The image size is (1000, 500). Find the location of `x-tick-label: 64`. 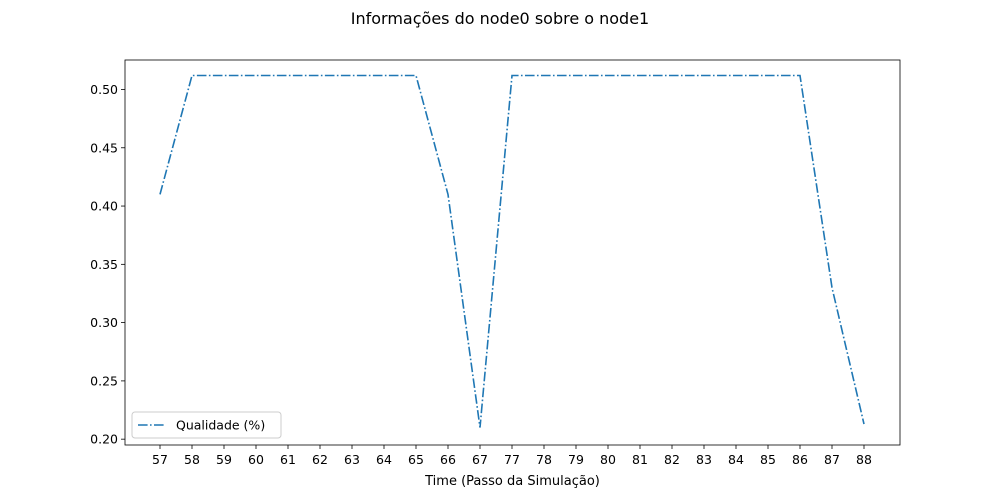

x-tick-label: 64 is located at coordinates (384, 459).